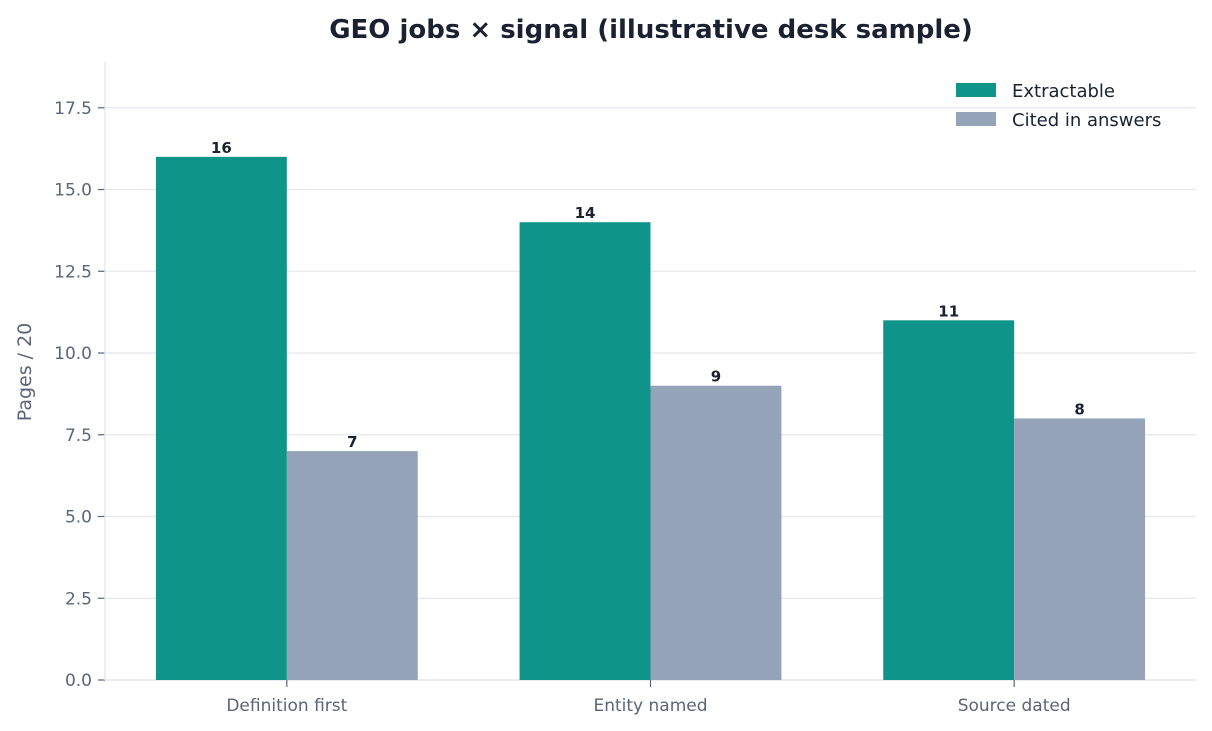 This screenshot has height=731, width=1212. I want to click on x-tick-label: Definition first, so click(286, 706).